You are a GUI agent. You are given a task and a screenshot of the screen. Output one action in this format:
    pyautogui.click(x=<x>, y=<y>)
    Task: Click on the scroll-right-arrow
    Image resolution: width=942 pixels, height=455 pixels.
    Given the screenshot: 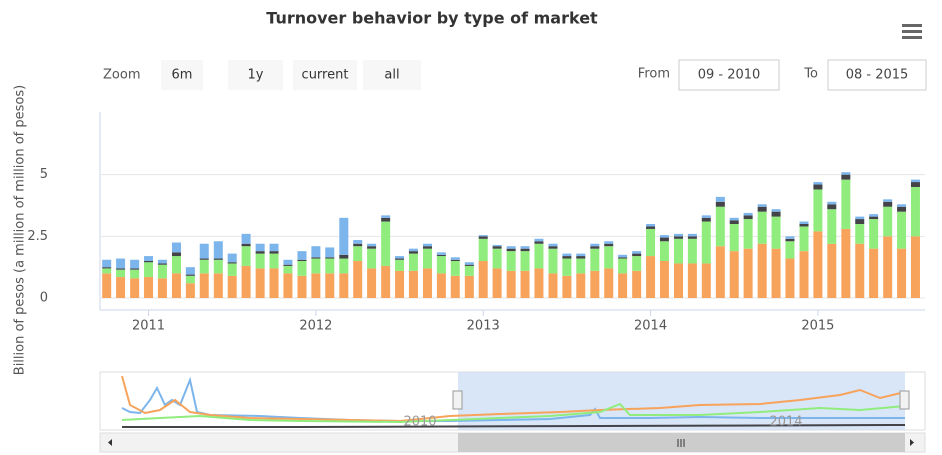 What is the action you would take?
    pyautogui.click(x=912, y=442)
    